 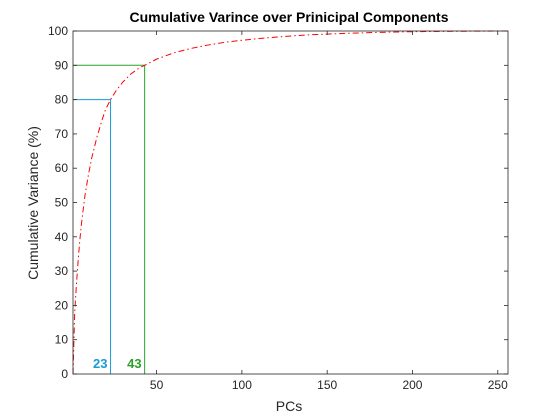 What do you see at coordinates (134, 363) in the screenshot?
I see `marker-label-43: 43` at bounding box center [134, 363].